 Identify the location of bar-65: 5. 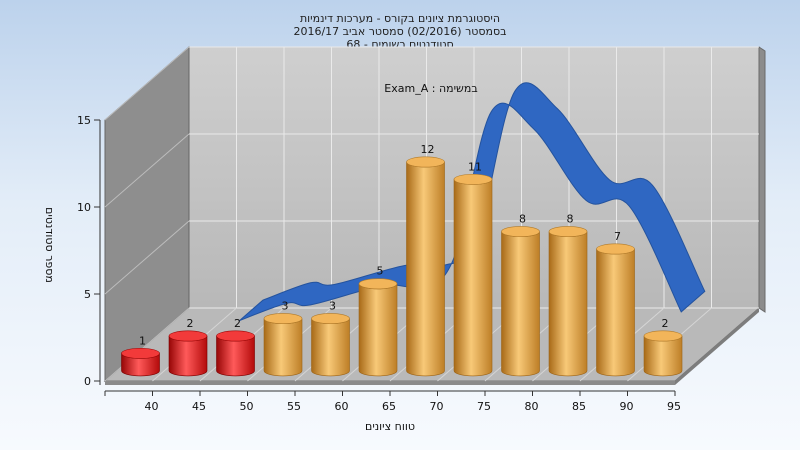
(378, 321).